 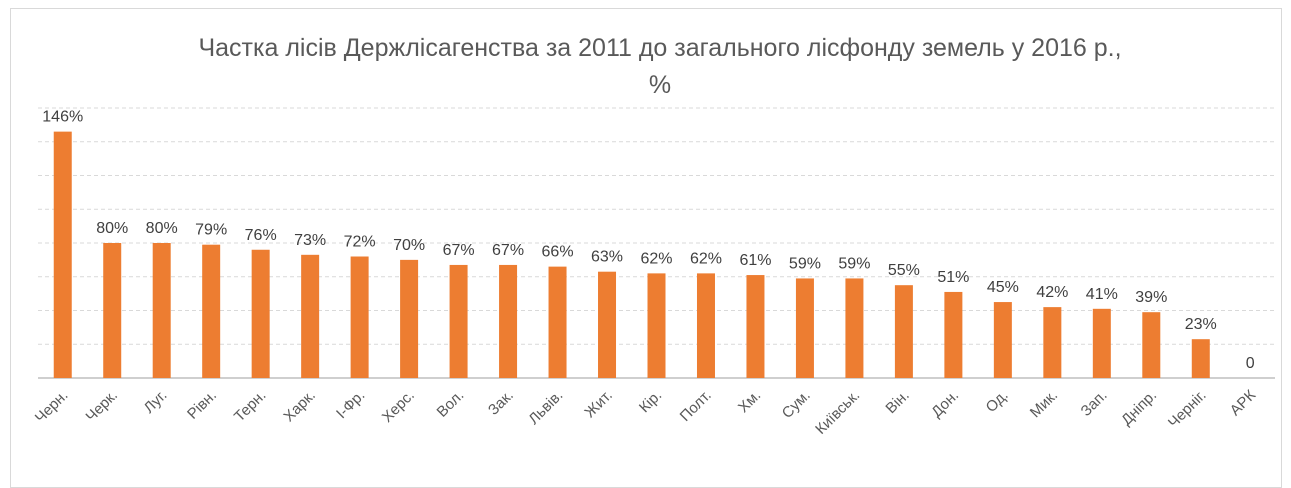 What do you see at coordinates (755, 260) in the screenshot?
I see `data-label: 61%` at bounding box center [755, 260].